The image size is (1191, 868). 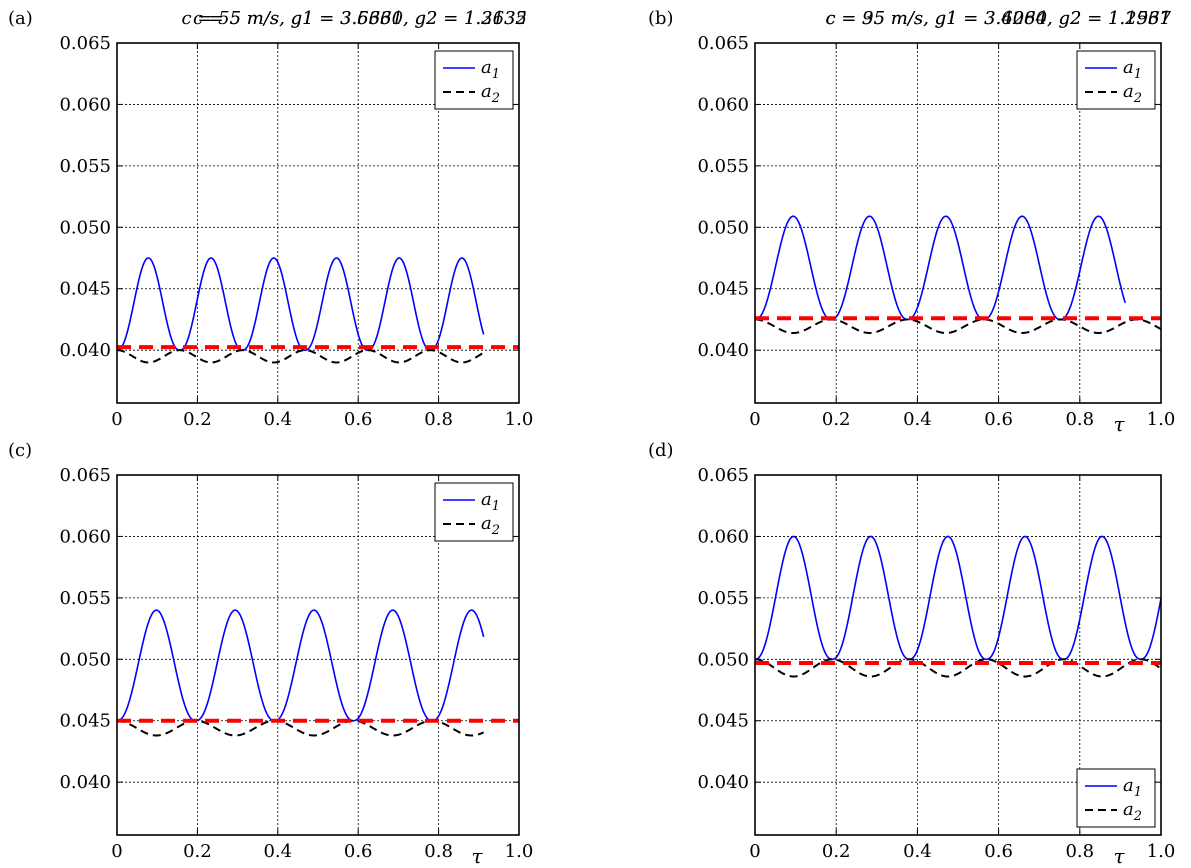 What do you see at coordinates (661, 450) in the screenshot?
I see `panel-label: (d)` at bounding box center [661, 450].